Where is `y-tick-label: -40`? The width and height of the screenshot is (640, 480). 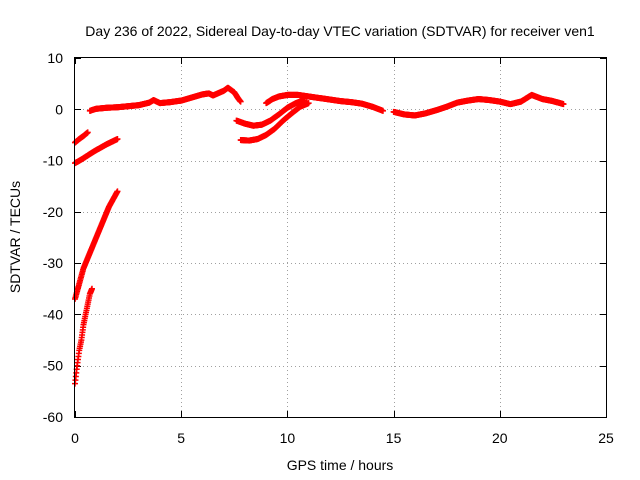 y-tick-label: -40 is located at coordinates (53, 314).